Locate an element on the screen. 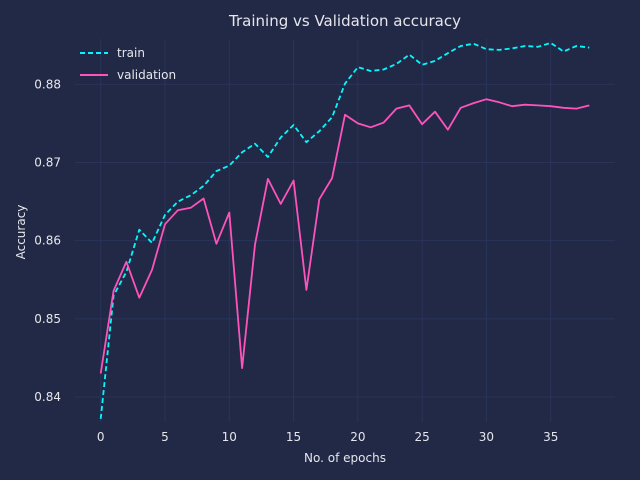 Image resolution: width=640 pixels, height=480 pixels. x-tick-label: 20 is located at coordinates (357, 437).